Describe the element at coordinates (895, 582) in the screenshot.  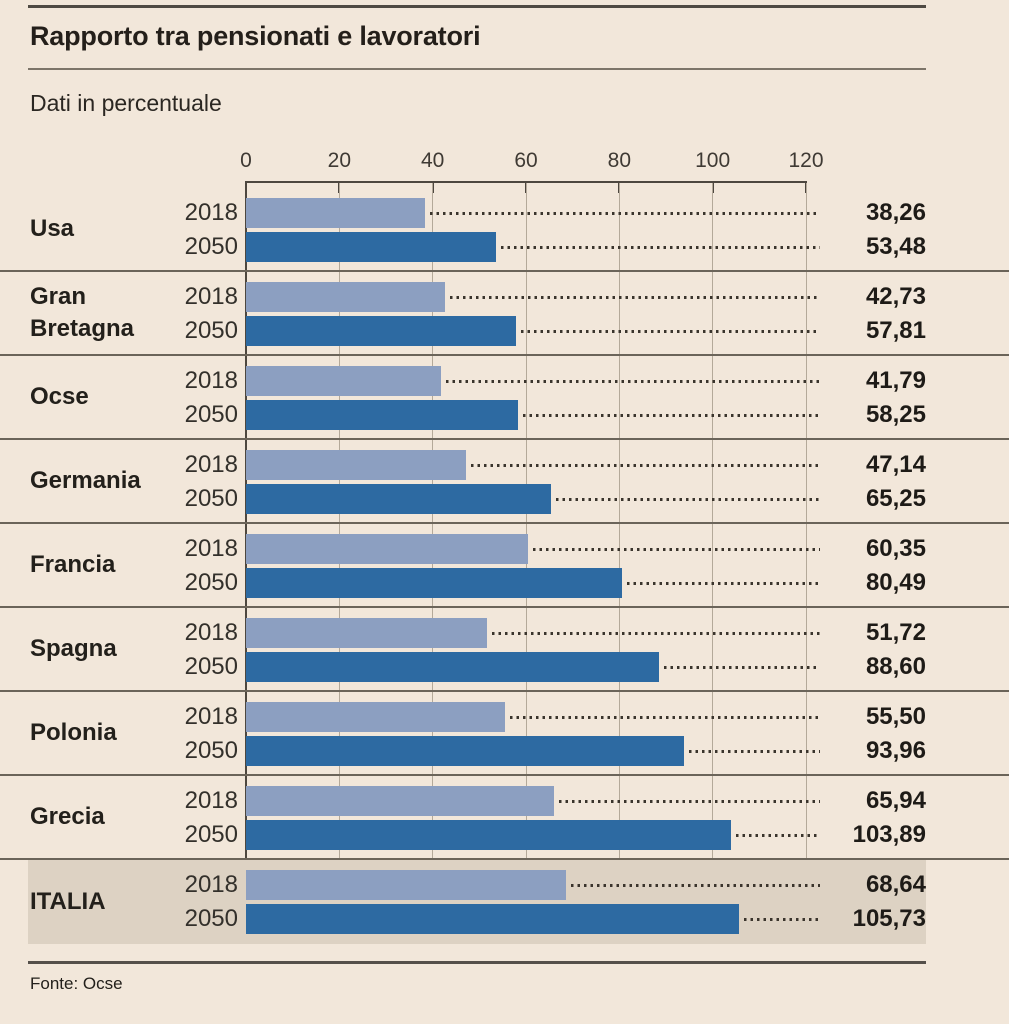
I see `value-label-2050: 80,49` at that location.